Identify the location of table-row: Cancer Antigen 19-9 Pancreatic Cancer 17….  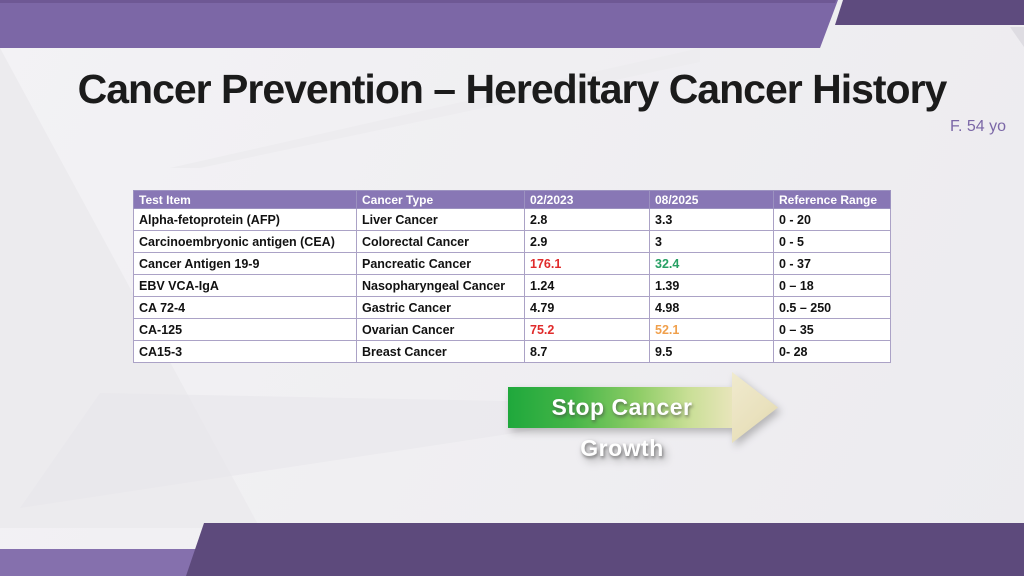
(512, 263).